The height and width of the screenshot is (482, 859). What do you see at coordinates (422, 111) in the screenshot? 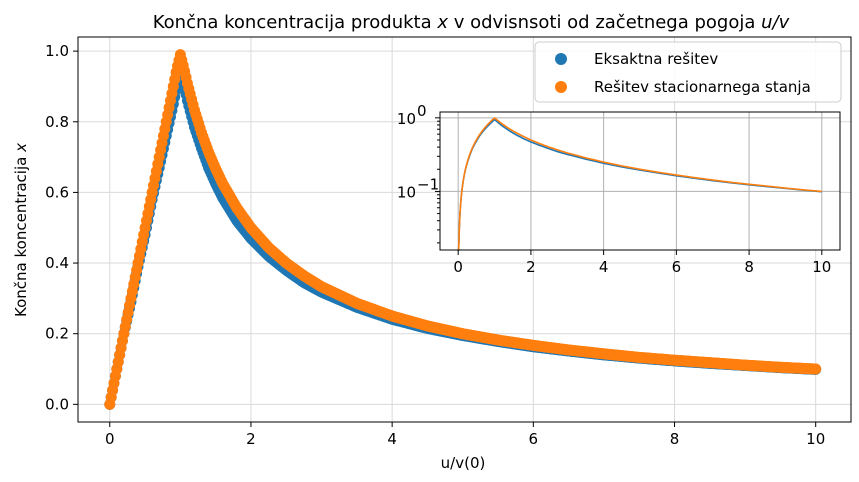
I see `inset-y-tick-exponent: 0` at bounding box center [422, 111].